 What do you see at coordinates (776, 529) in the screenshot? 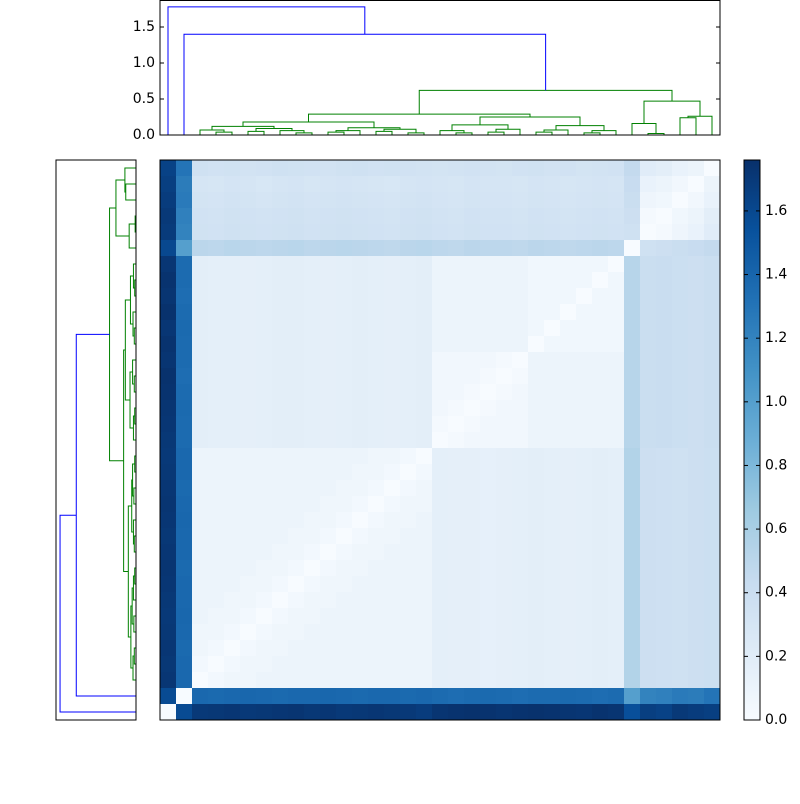
I see `colorbar-tick-label: 0.6` at bounding box center [776, 529].